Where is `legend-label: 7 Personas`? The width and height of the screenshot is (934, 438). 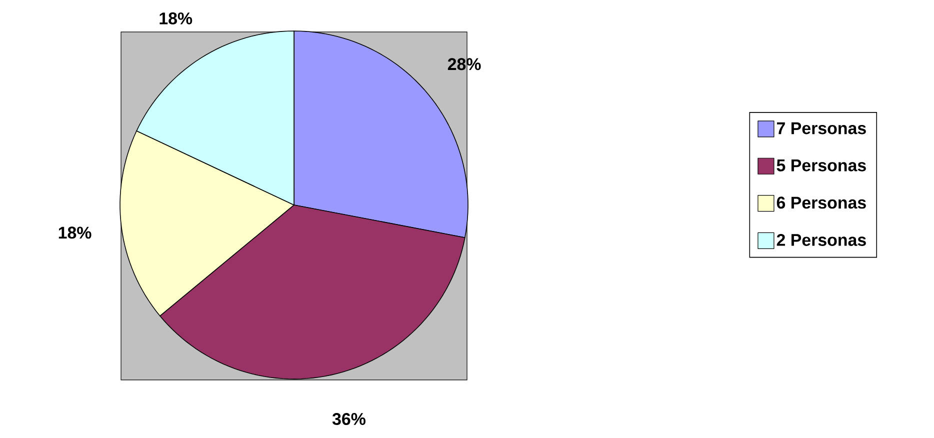
legend-label: 7 Personas is located at coordinates (821, 128).